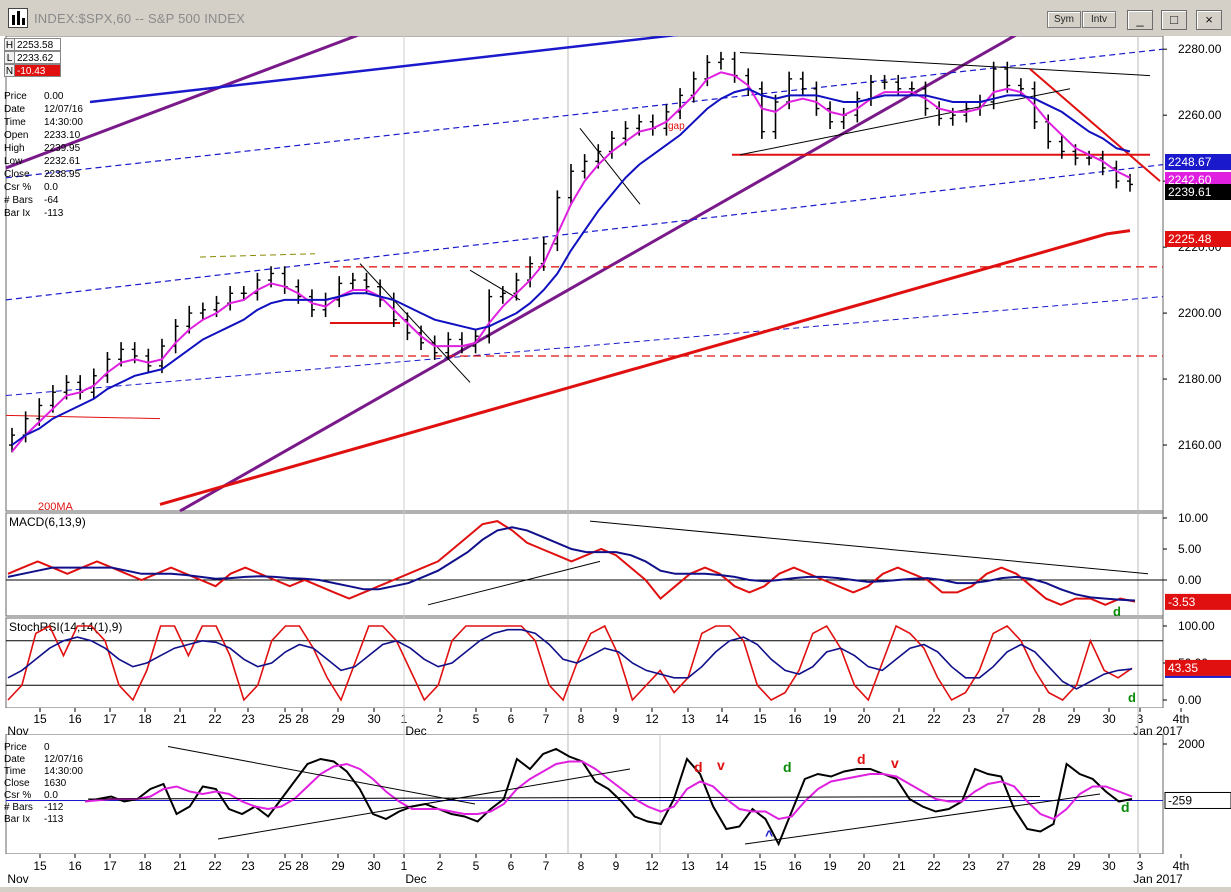  What do you see at coordinates (1140, 20) in the screenshot?
I see `minimize-button: _` at bounding box center [1140, 20].